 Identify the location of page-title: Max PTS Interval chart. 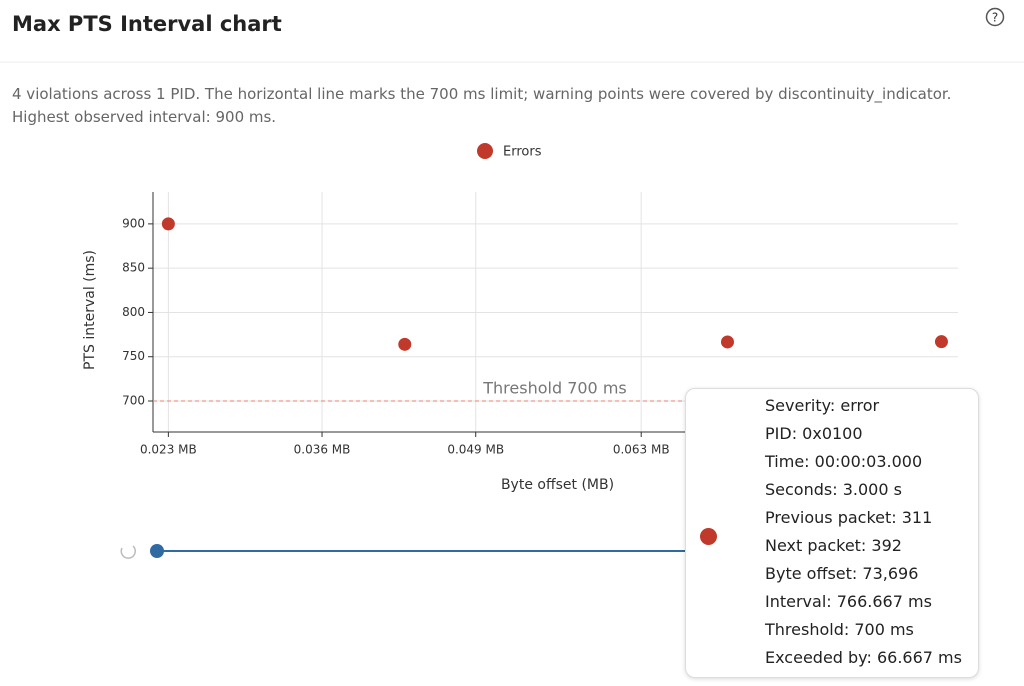
(147, 24).